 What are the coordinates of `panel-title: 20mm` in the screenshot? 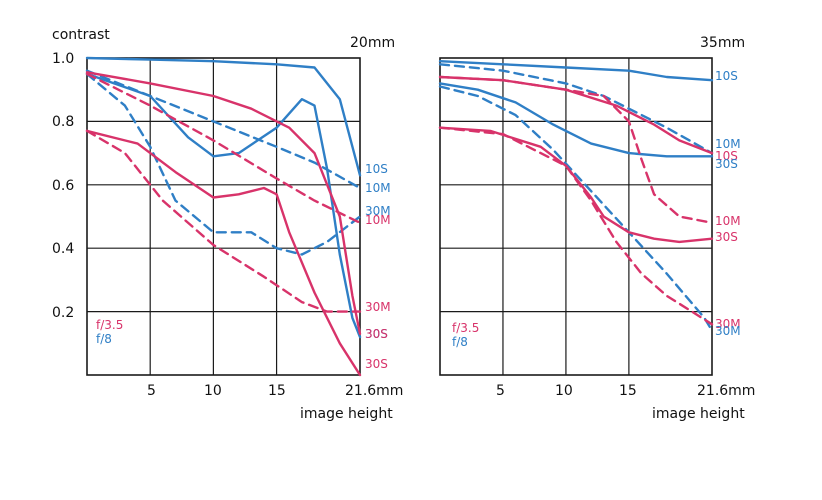 It's located at (372, 43).